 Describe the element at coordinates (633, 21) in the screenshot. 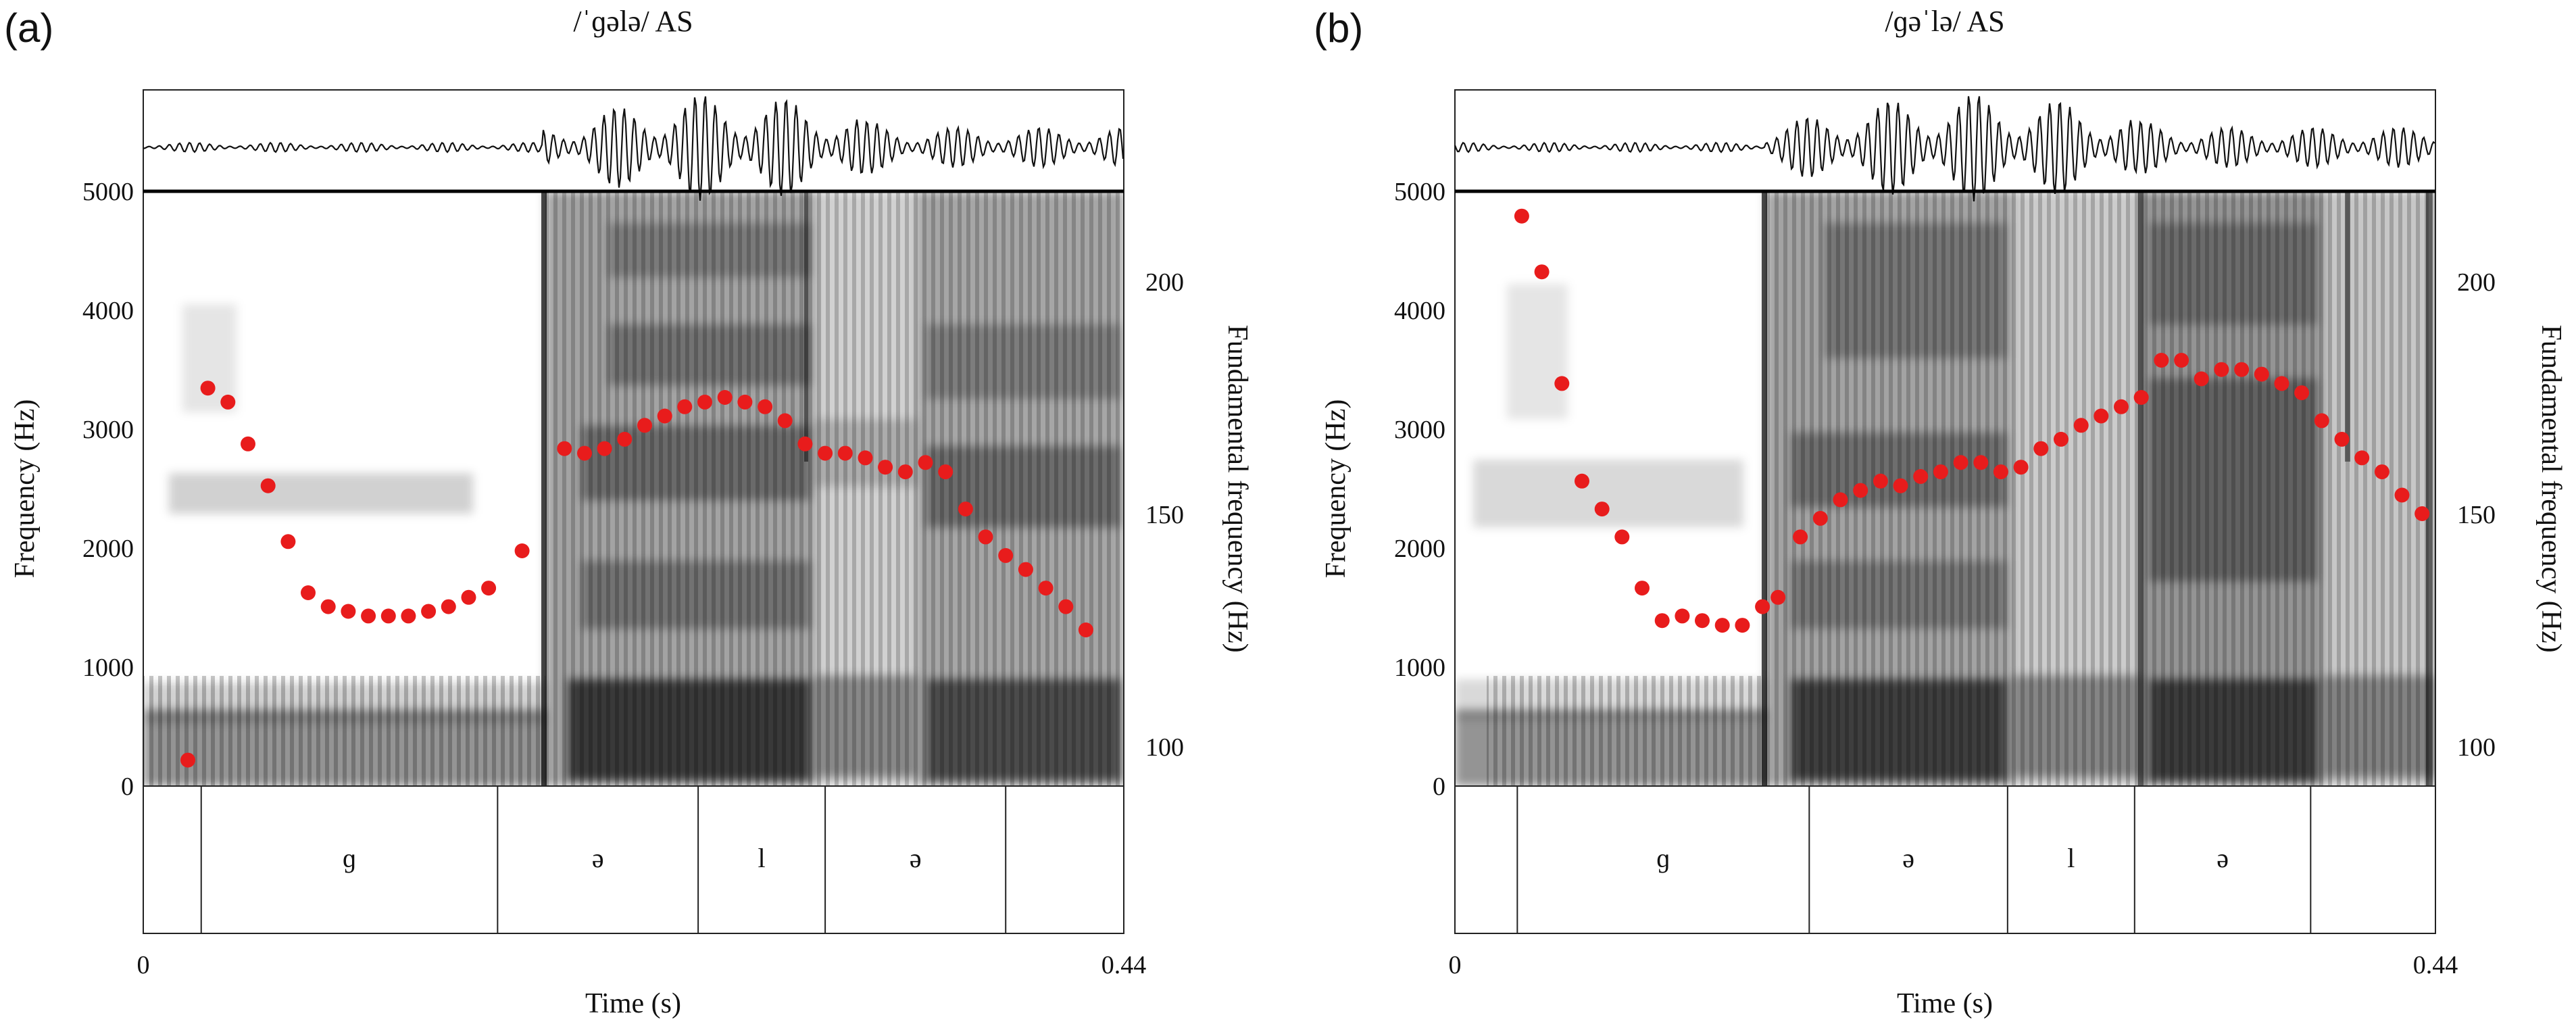

I see `panel-a-title: /ˈɡələ/ AS` at that location.